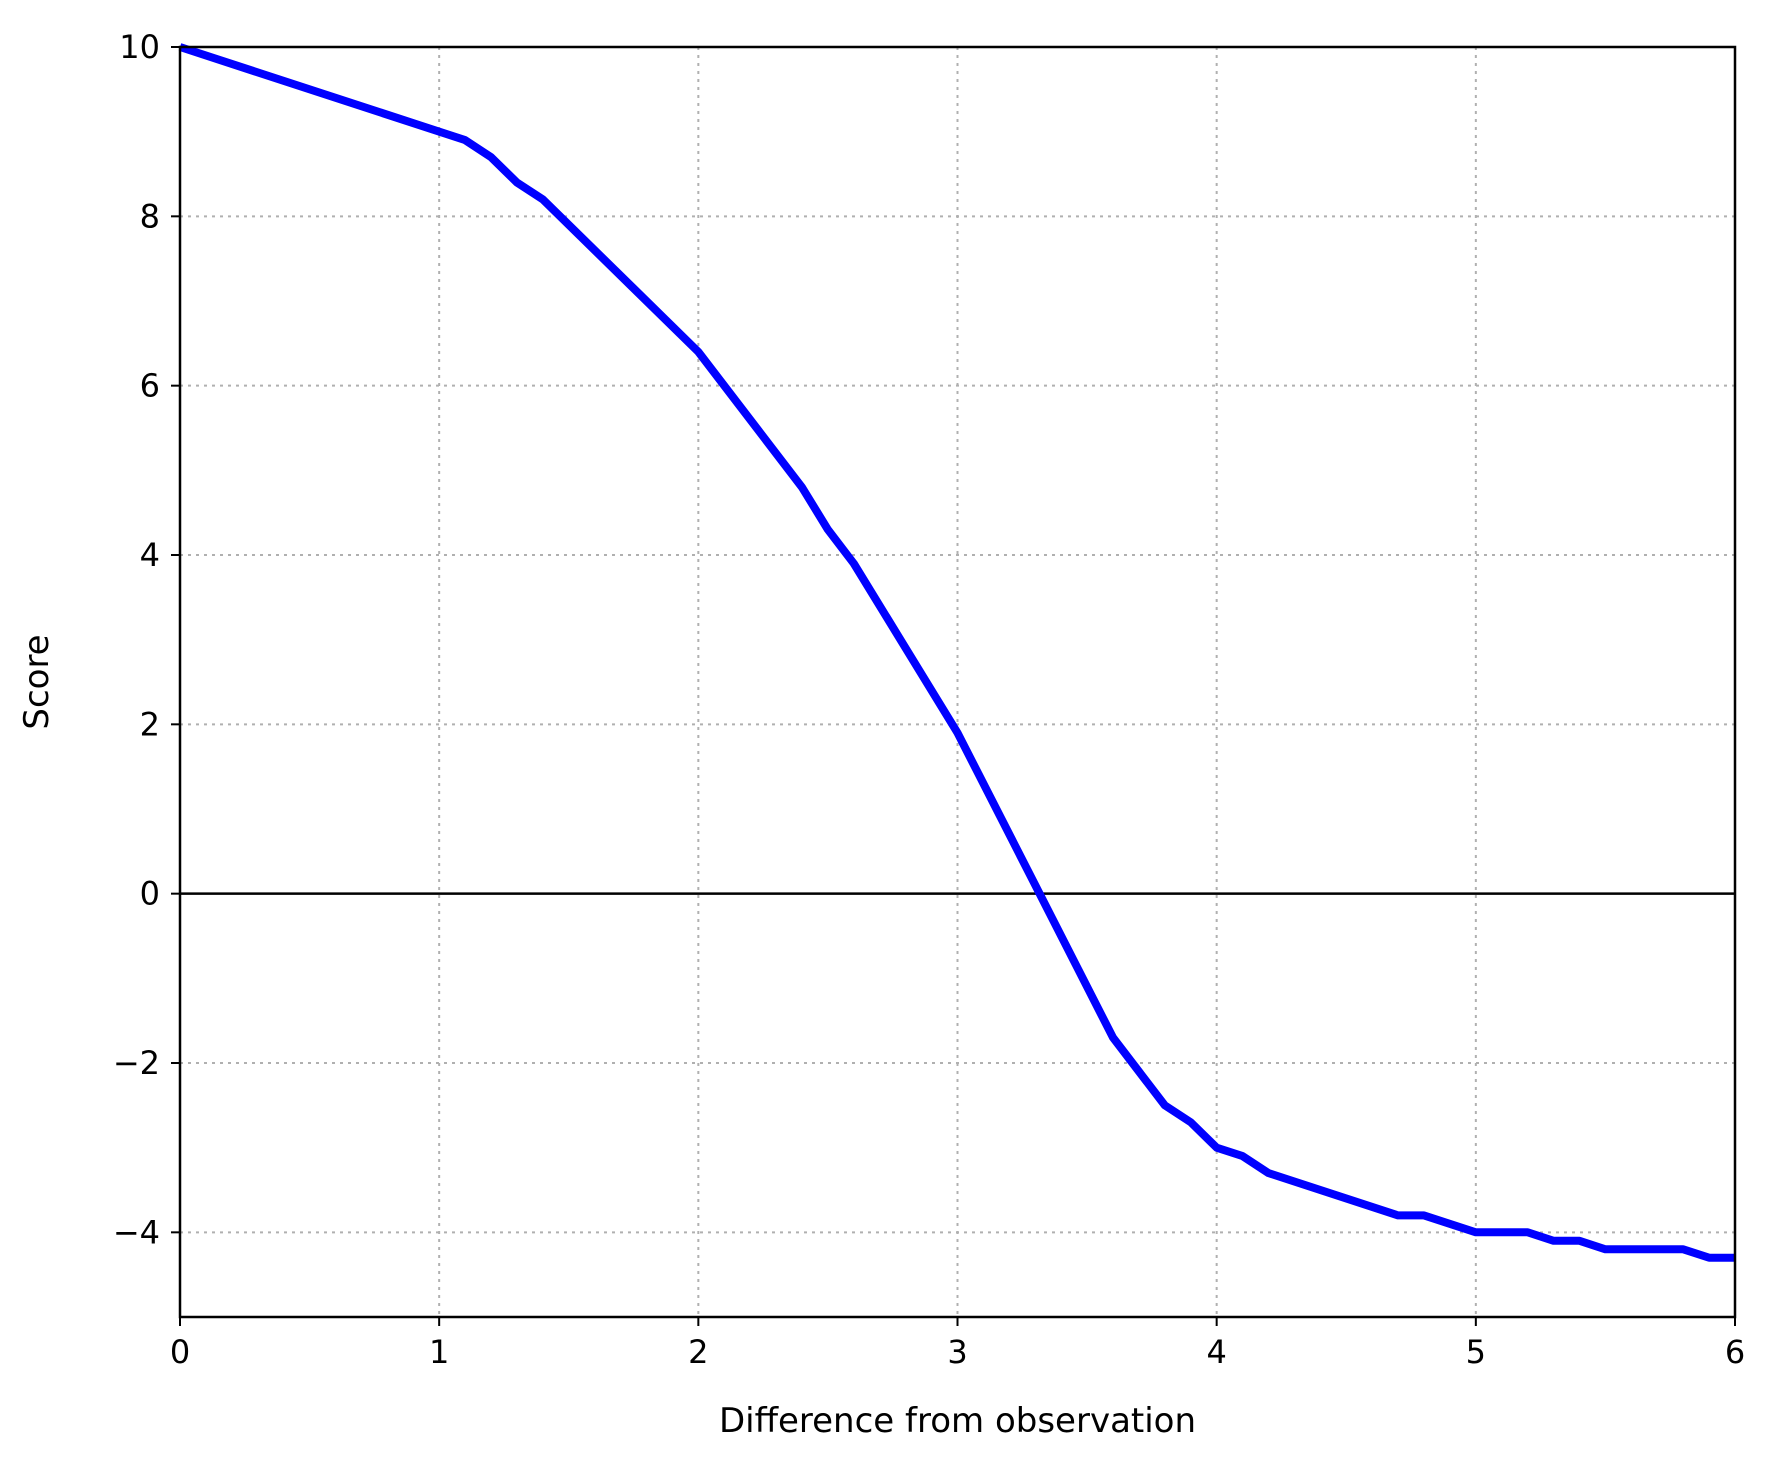 The height and width of the screenshot is (1470, 1770). Describe the element at coordinates (1216, 1352) in the screenshot. I see `x-tick-label: 4` at that location.